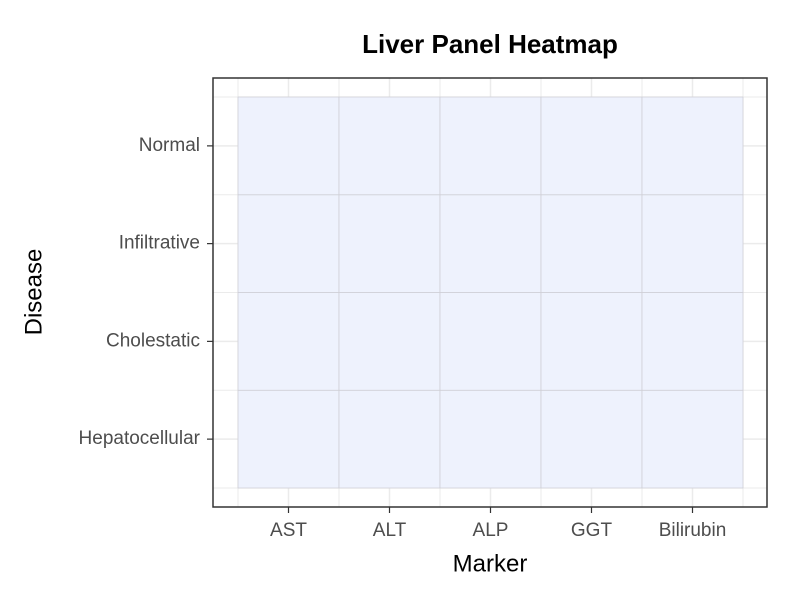 This screenshot has height=600, width=800. I want to click on x-tick-label: ALT, so click(390, 530).